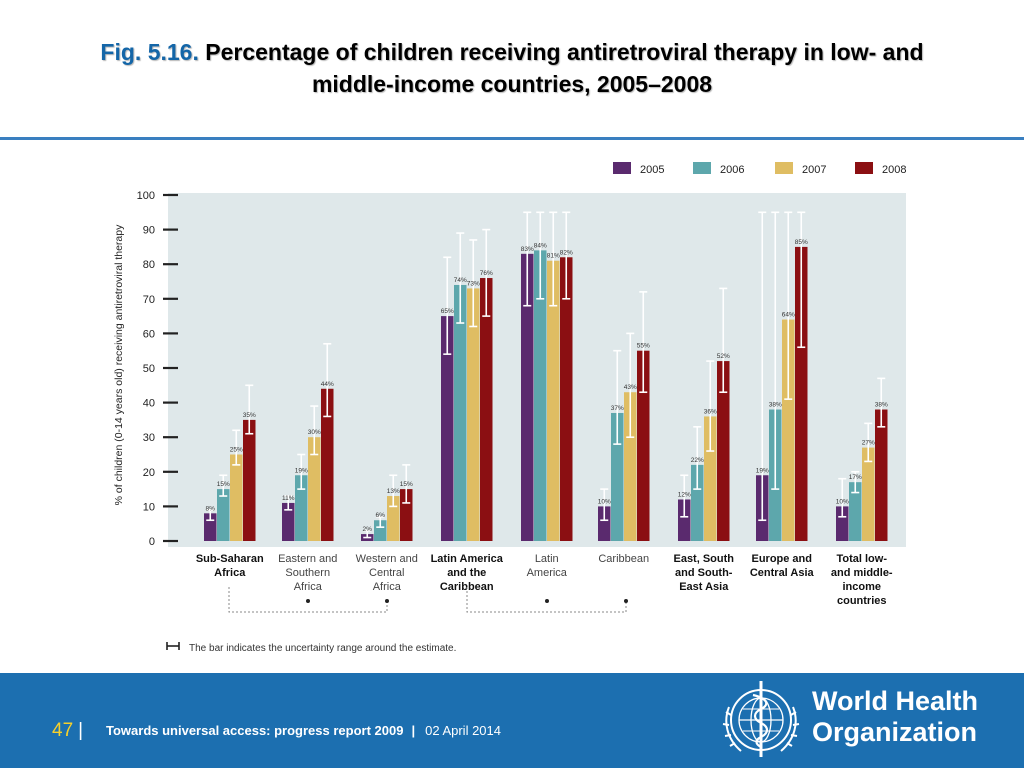 The image size is (1024, 768). Describe the element at coordinates (486, 273) in the screenshot. I see `data-label-2008-3: 76%` at that location.